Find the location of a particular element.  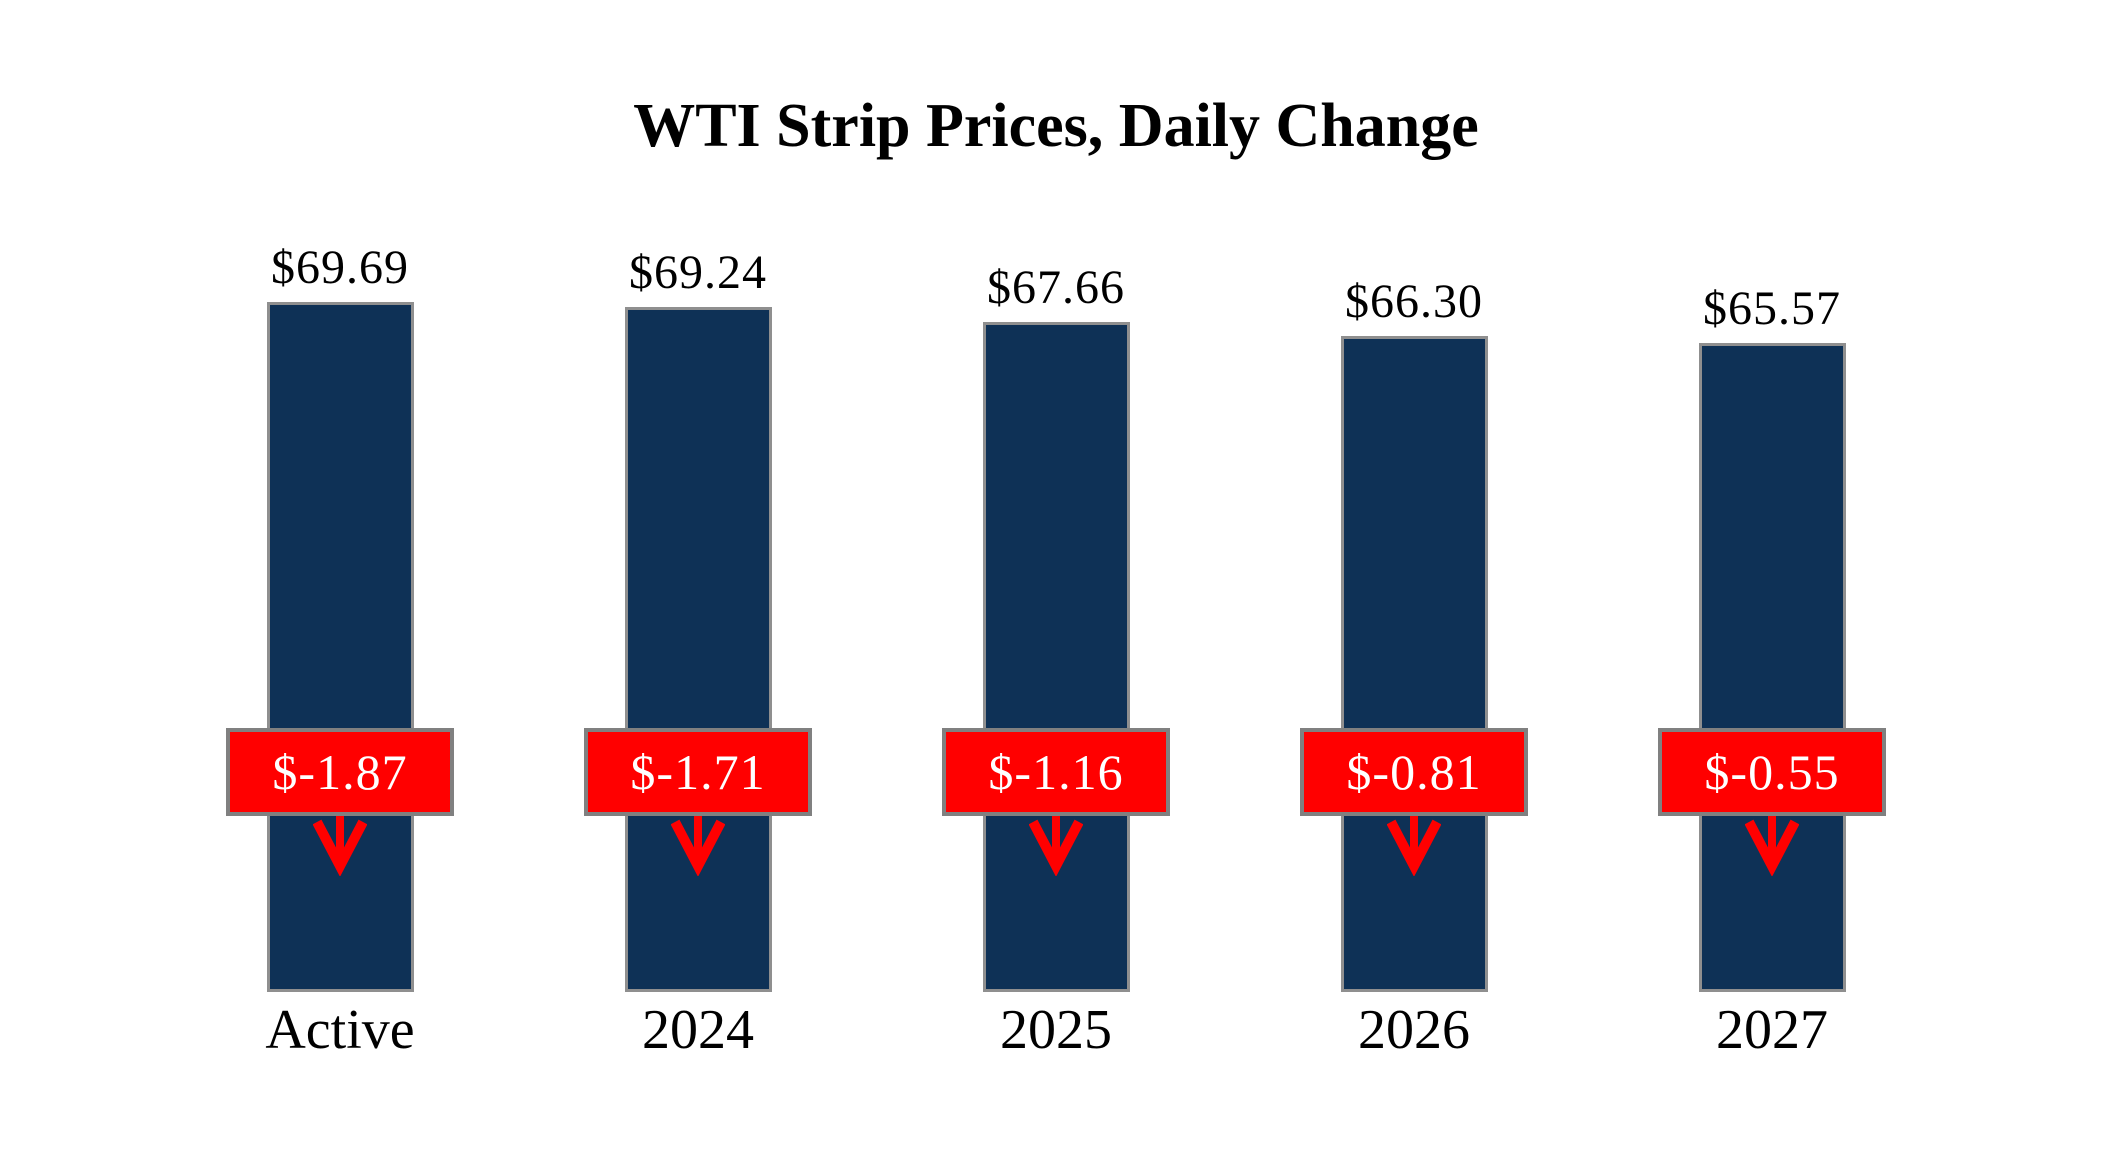

daily-change-value: $-0.55 is located at coordinates (1772, 772).